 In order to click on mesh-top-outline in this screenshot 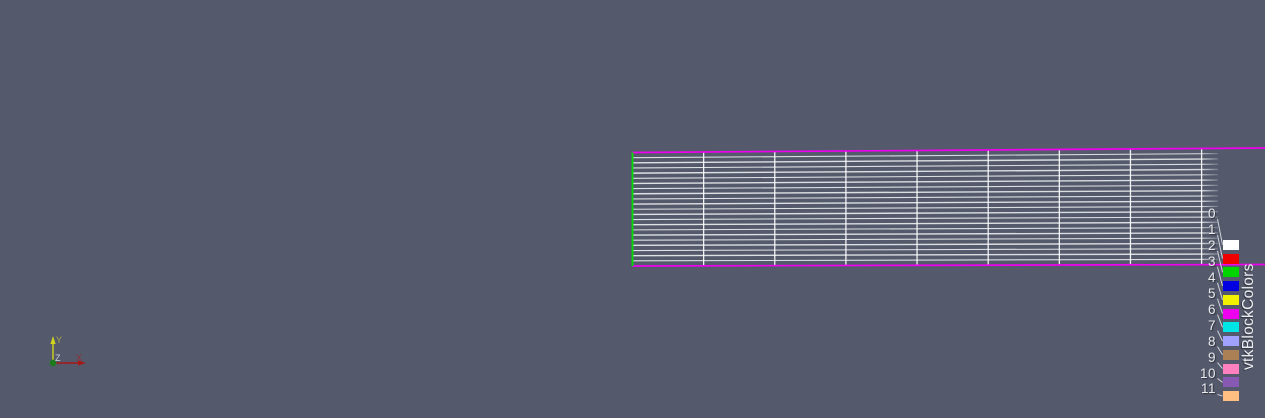, I will do `click(948, 150)`.